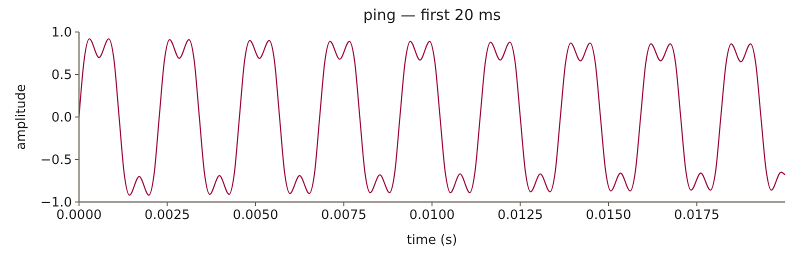  Describe the element at coordinates (255, 215) in the screenshot. I see `x-tick-label: 0.0050` at that location.